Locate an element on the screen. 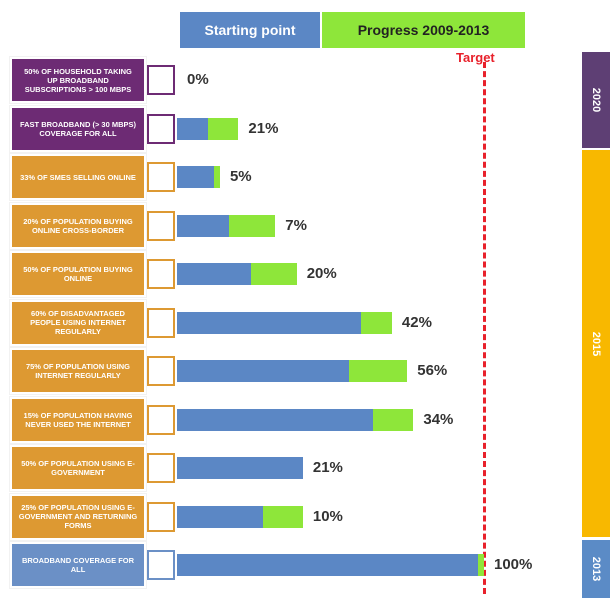 This screenshot has width=610, height=598. period-band: 2020 is located at coordinates (596, 100).